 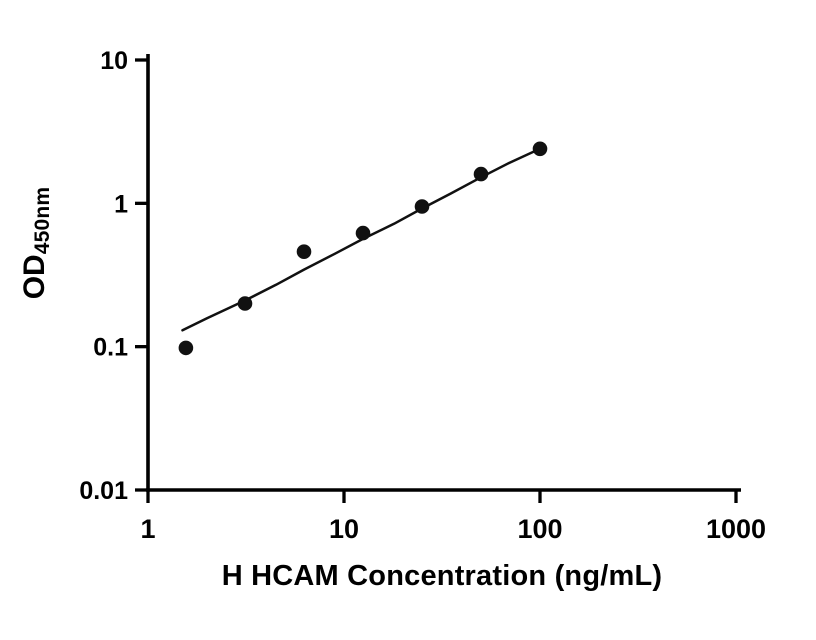 What do you see at coordinates (42, 220) in the screenshot?
I see `y-axis-title-sub: 450nm` at bounding box center [42, 220].